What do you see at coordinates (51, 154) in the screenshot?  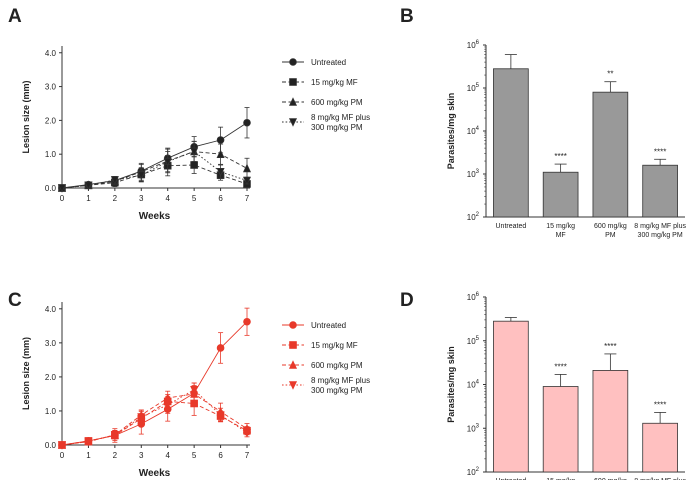 I see `y-tick-label: 1.0` at bounding box center [51, 154].